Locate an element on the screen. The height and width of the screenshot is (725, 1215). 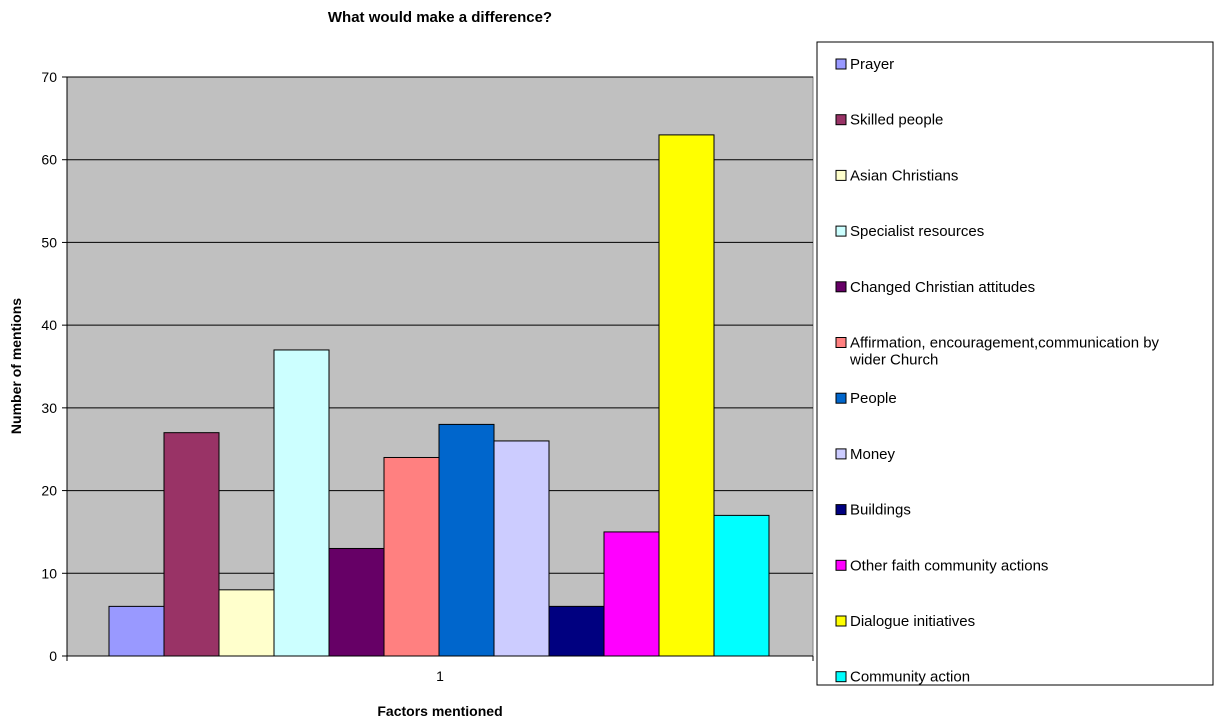
bar-dialogue-initiatives is located at coordinates (686, 395).